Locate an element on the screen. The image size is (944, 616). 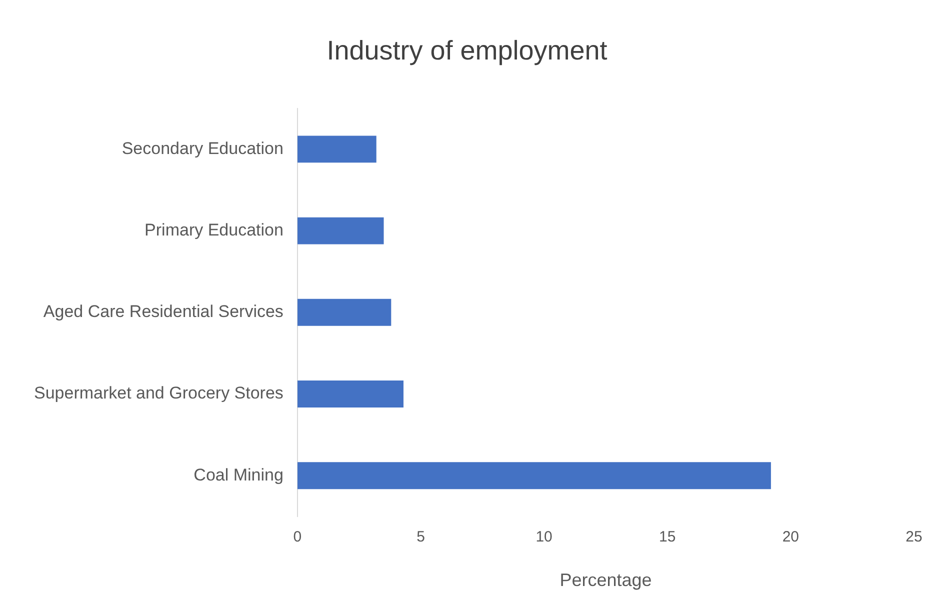
x-tick-label: 20 is located at coordinates (791, 537).